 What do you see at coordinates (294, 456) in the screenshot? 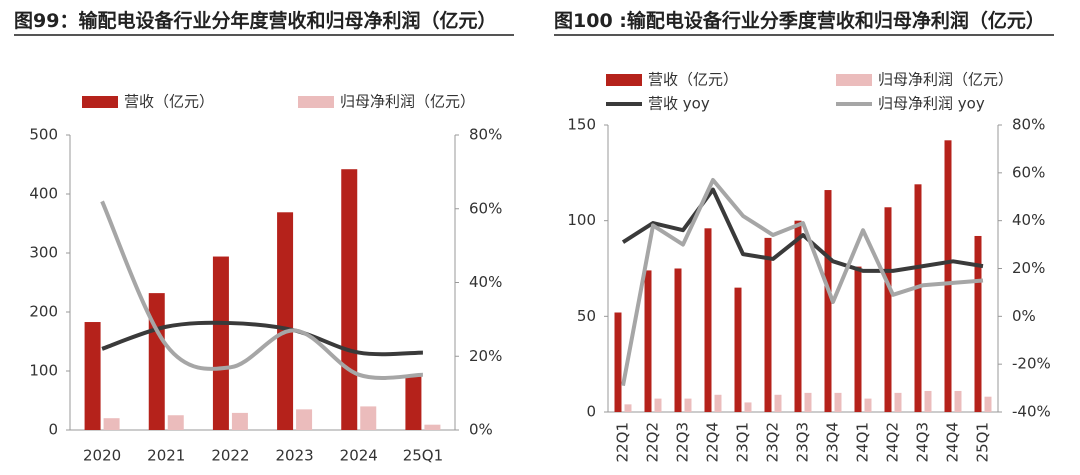
I see `x-tick-label: 2023` at bounding box center [294, 456].